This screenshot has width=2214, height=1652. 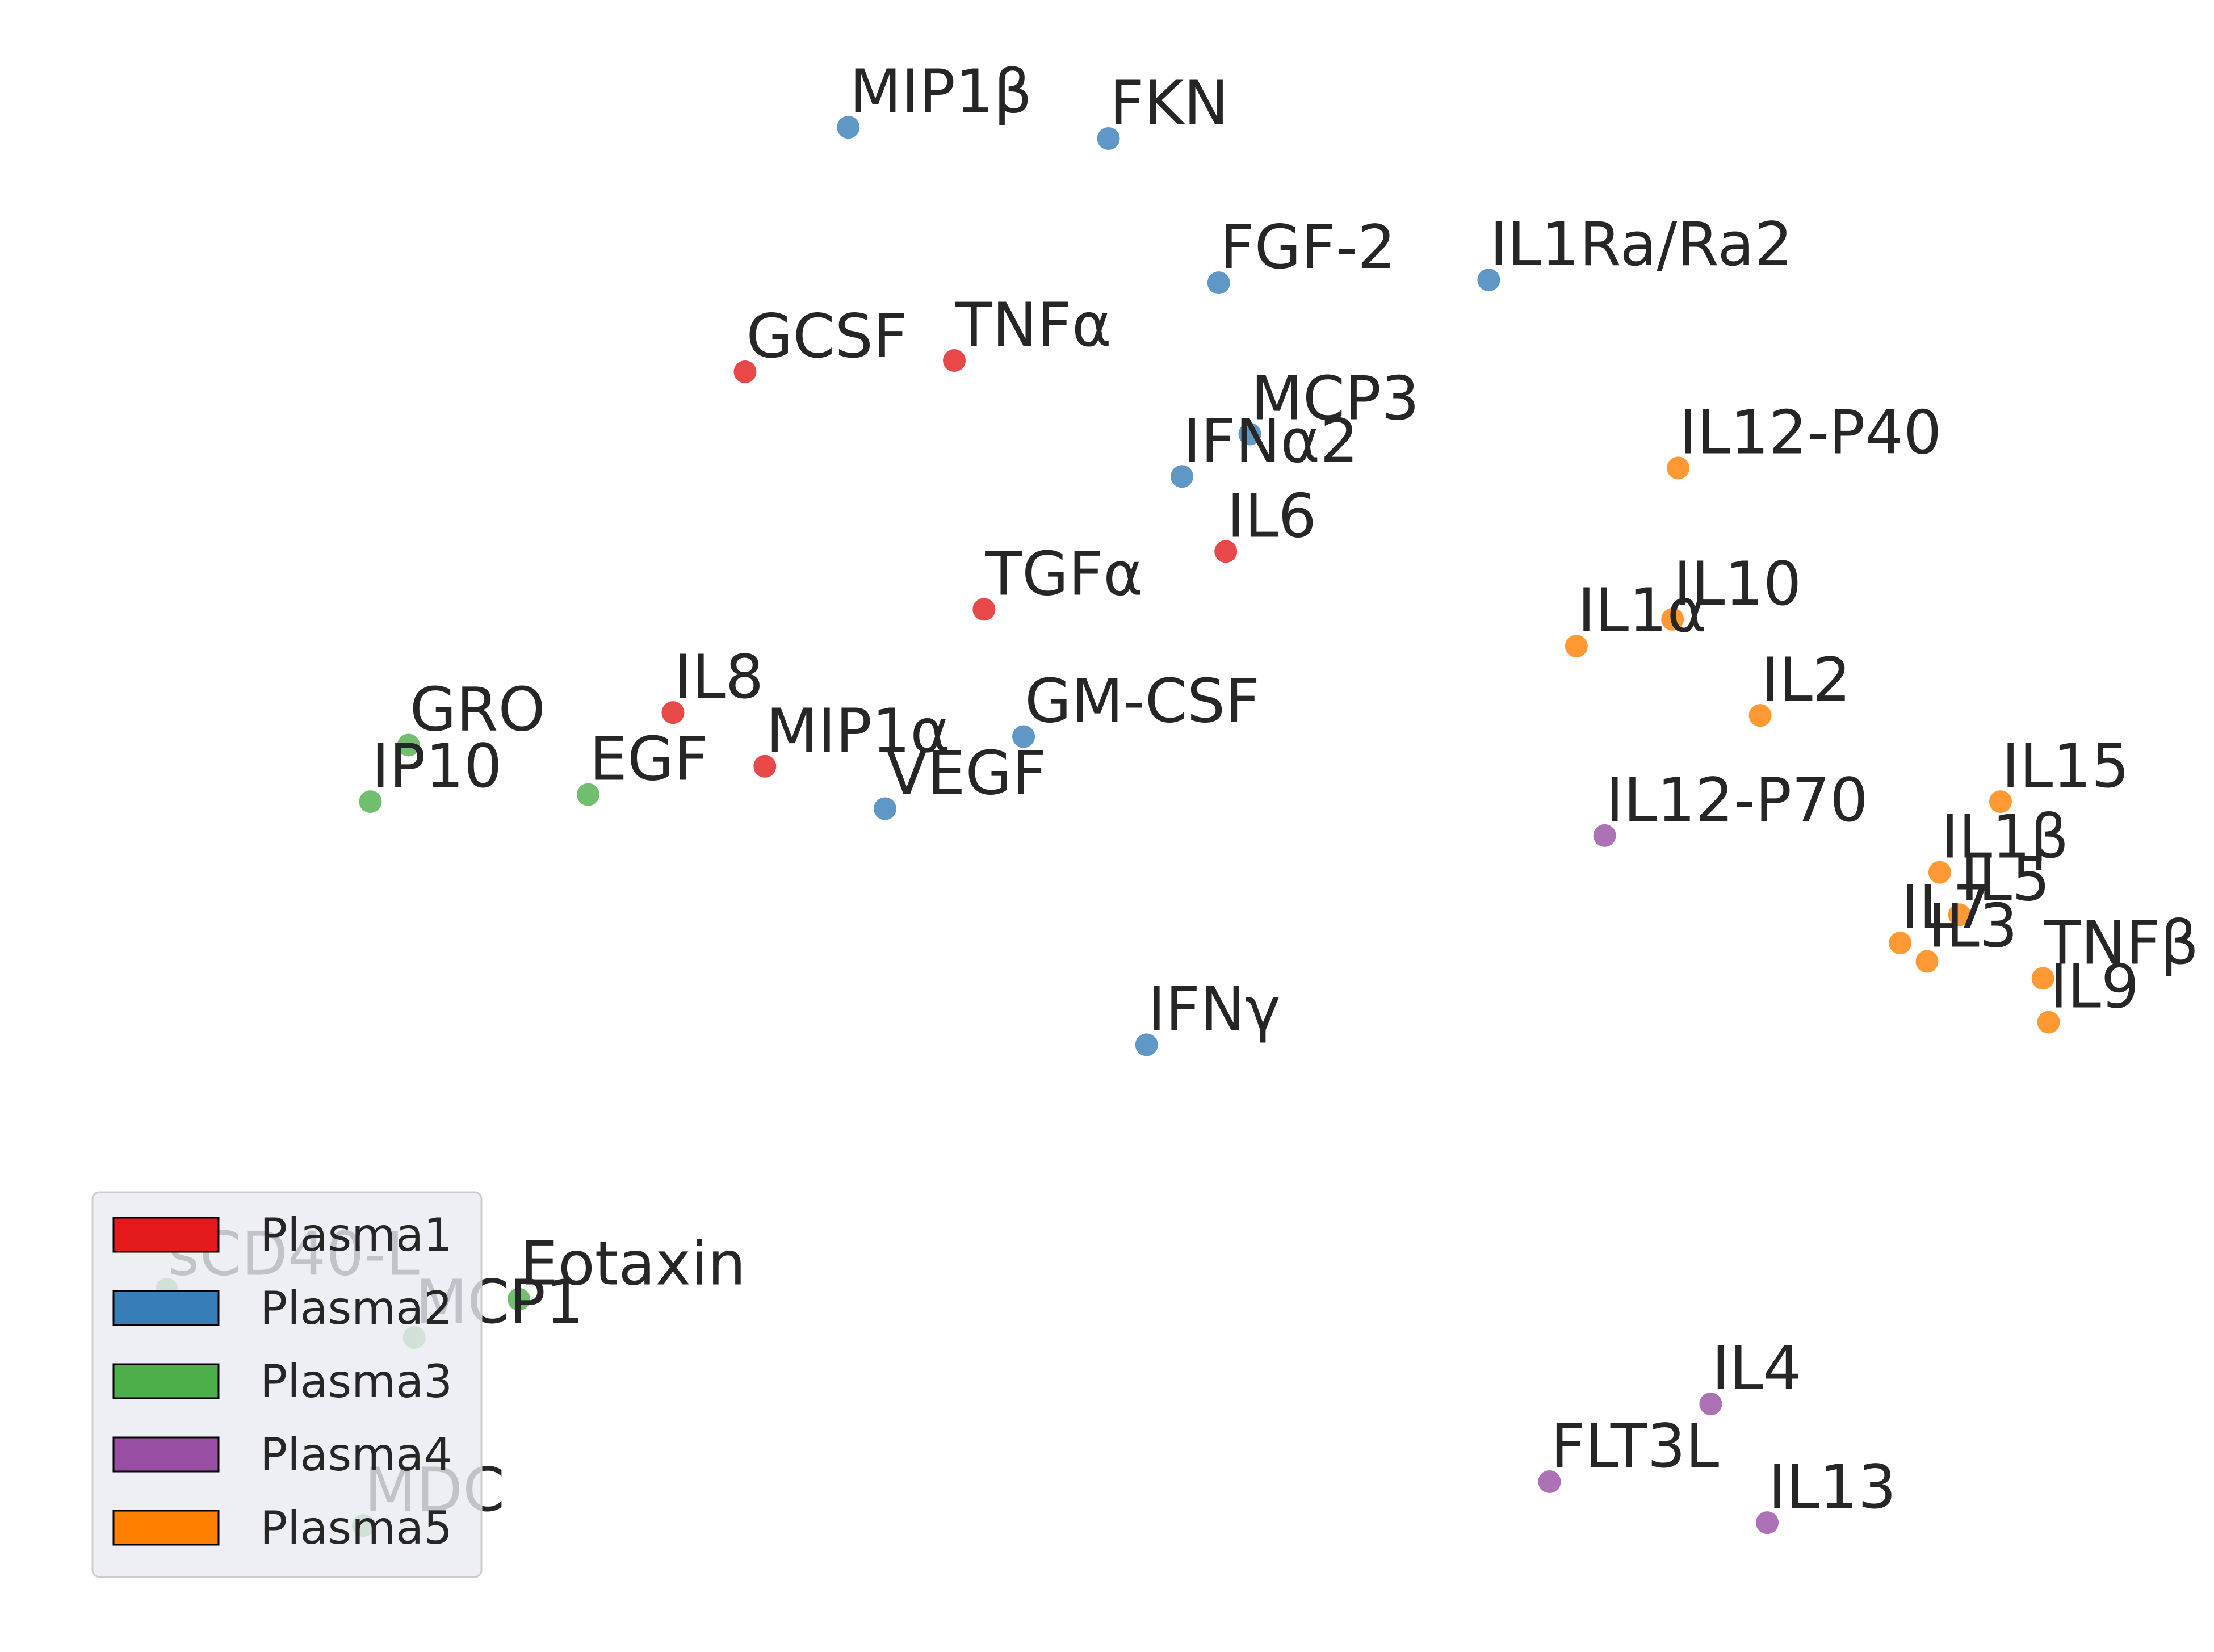 I want to click on point-fkn, so click(x=1108, y=138).